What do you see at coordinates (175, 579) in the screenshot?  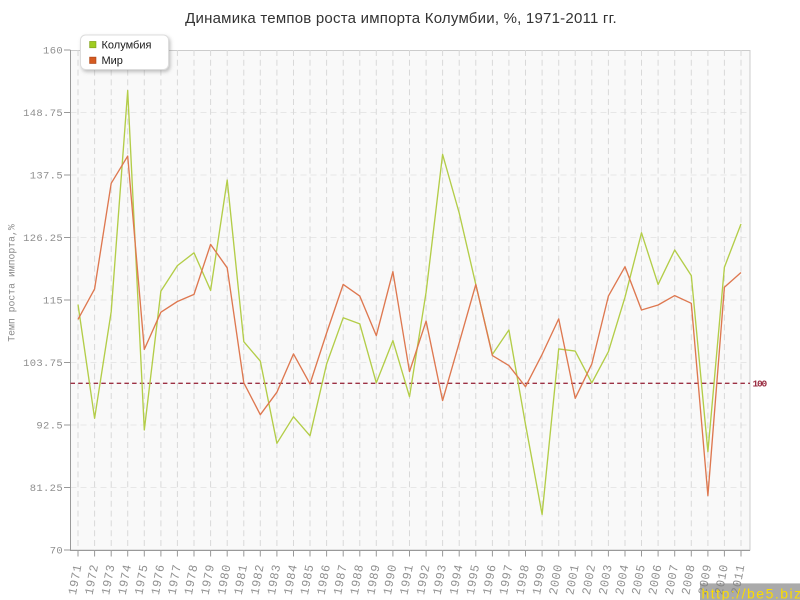 I see `svg-text: 1977` at bounding box center [175, 579].